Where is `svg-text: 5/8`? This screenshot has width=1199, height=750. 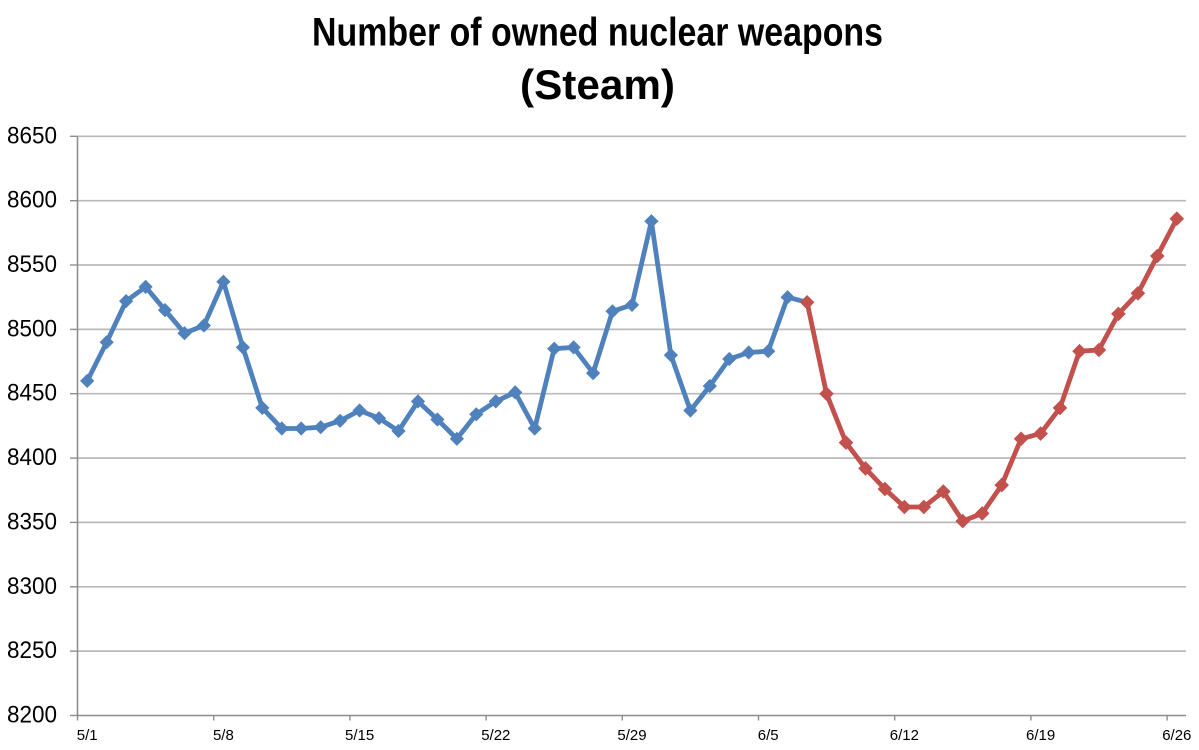 svg-text: 5/8 is located at coordinates (223, 735).